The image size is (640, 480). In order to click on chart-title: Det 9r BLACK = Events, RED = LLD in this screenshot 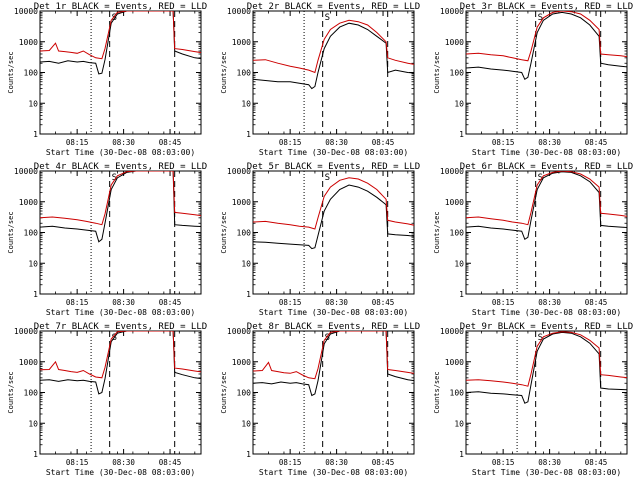, I will do `click(546, 327)`.